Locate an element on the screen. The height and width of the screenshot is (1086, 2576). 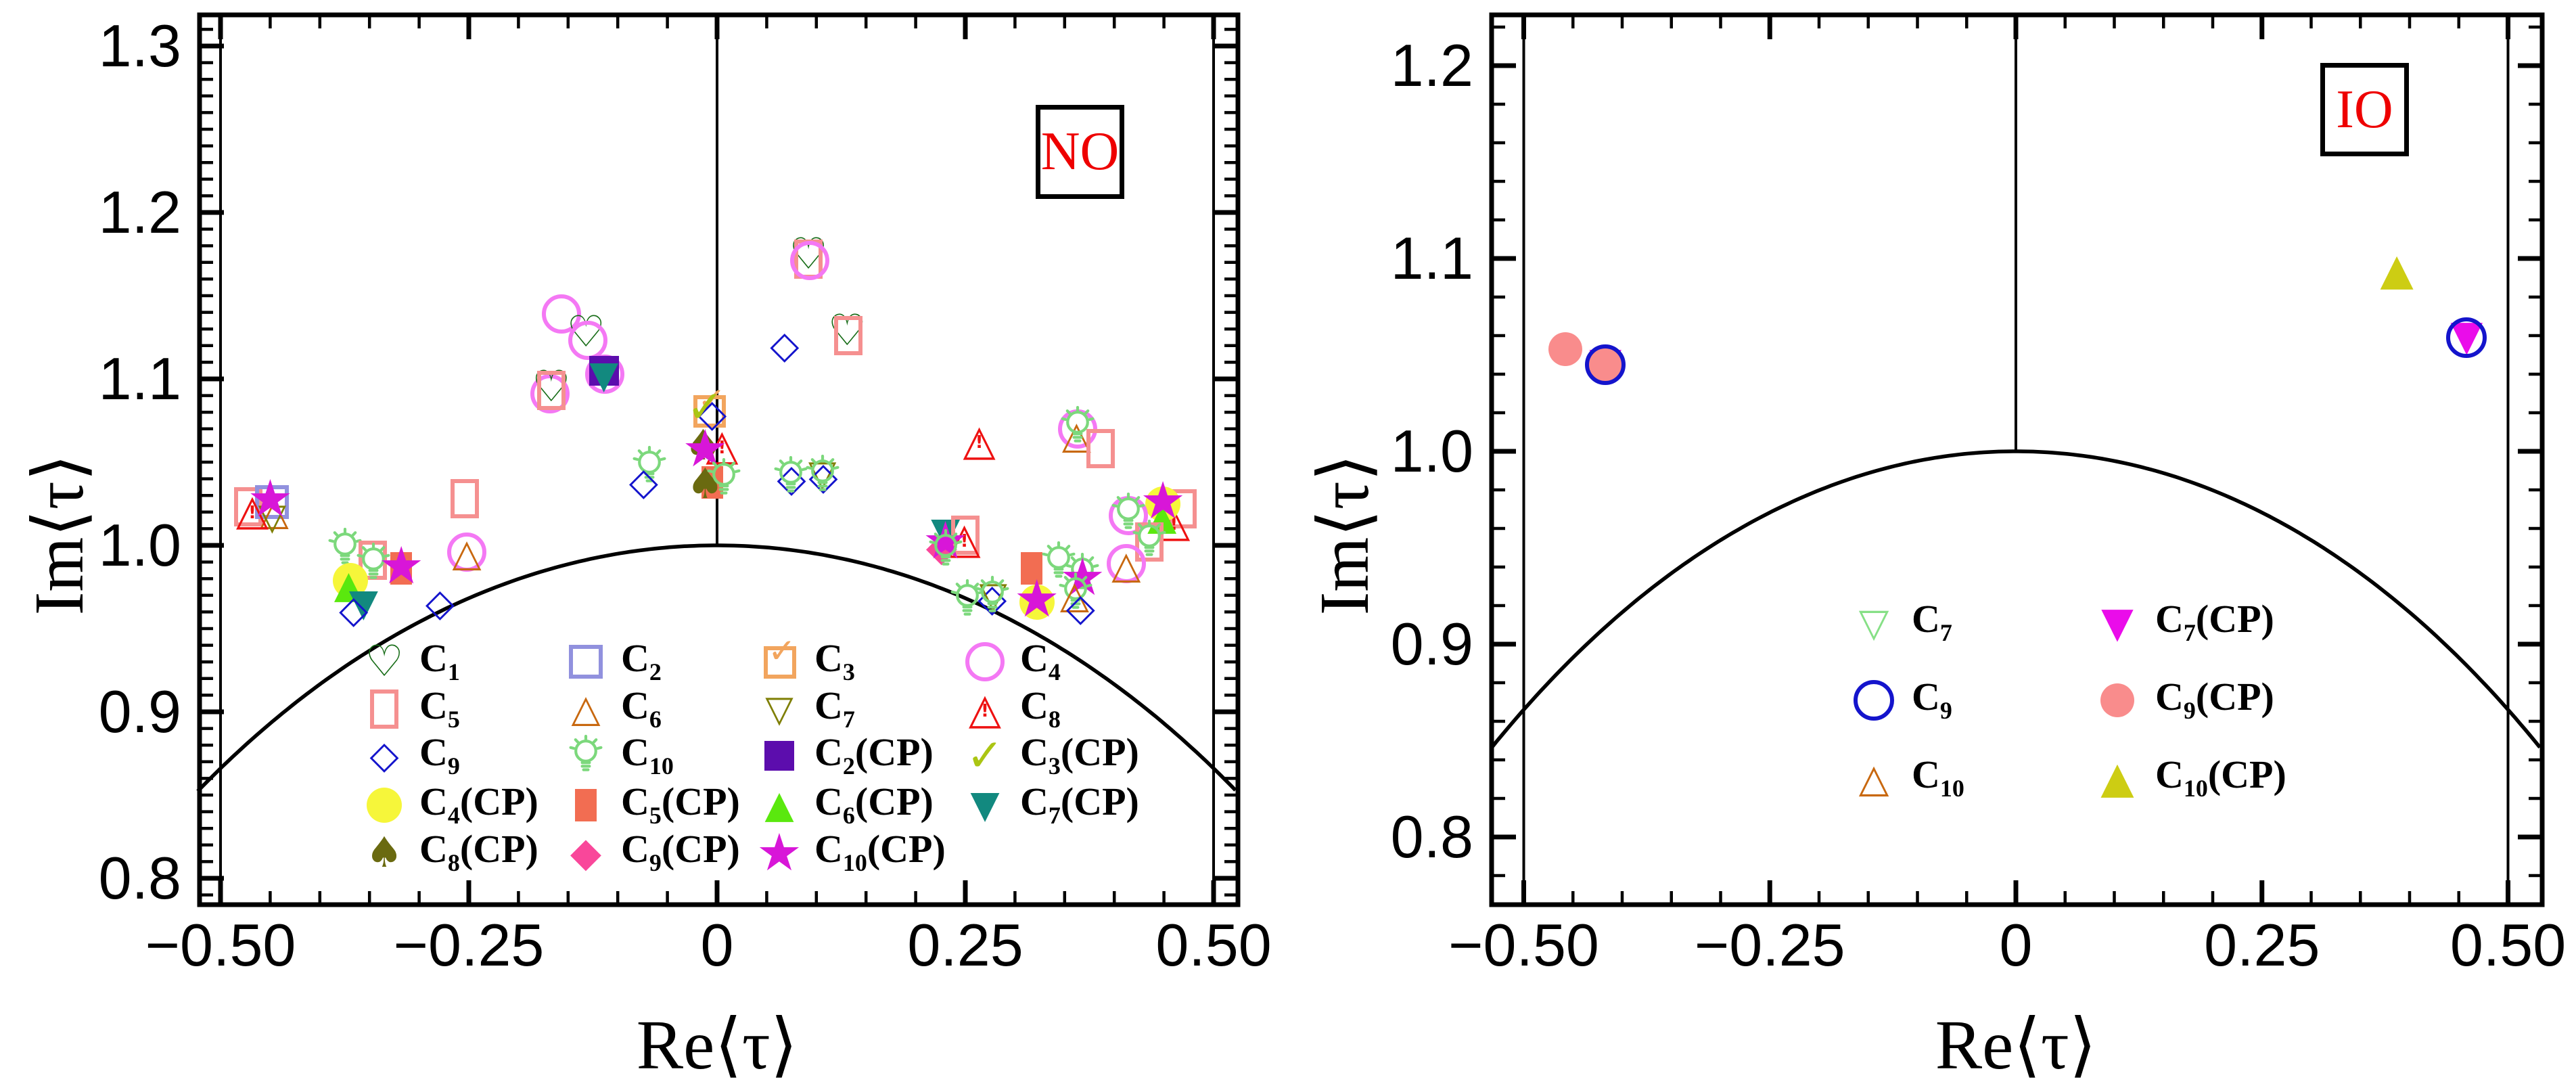
NO-legend-label: C6 is located at coordinates (641, 708).